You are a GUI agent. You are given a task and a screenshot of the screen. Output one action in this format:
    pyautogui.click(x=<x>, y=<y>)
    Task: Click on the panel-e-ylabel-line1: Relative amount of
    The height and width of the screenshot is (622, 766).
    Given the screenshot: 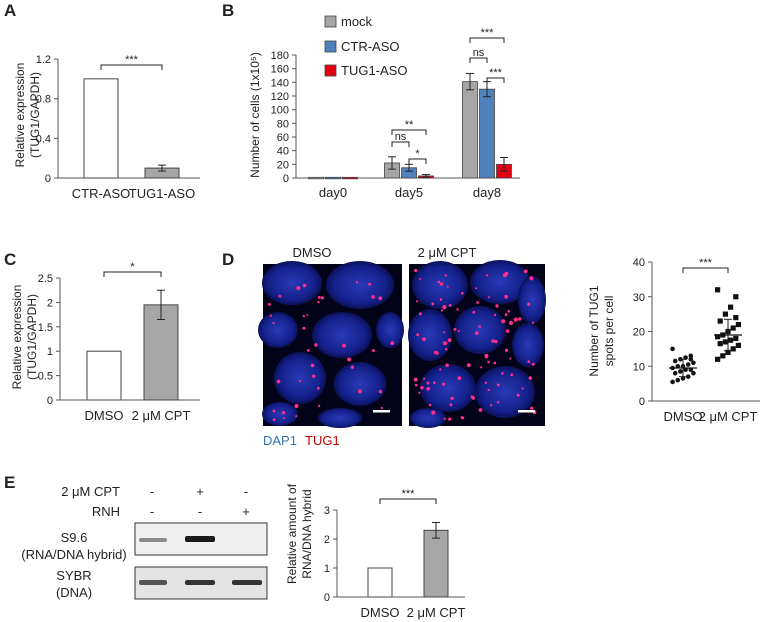 What is the action you would take?
    pyautogui.click(x=292, y=533)
    